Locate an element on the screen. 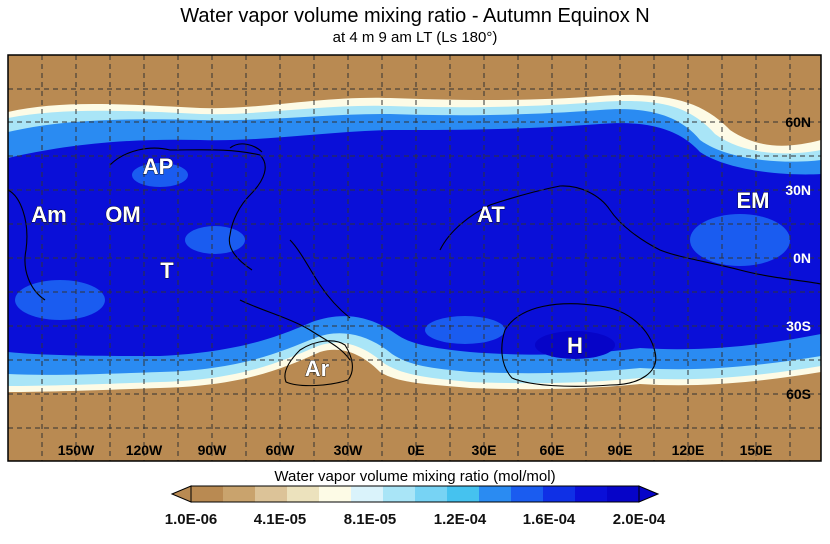 This screenshot has width=830, height=544. colorbar-tick-label: 1.6E-04 is located at coordinates (549, 519).